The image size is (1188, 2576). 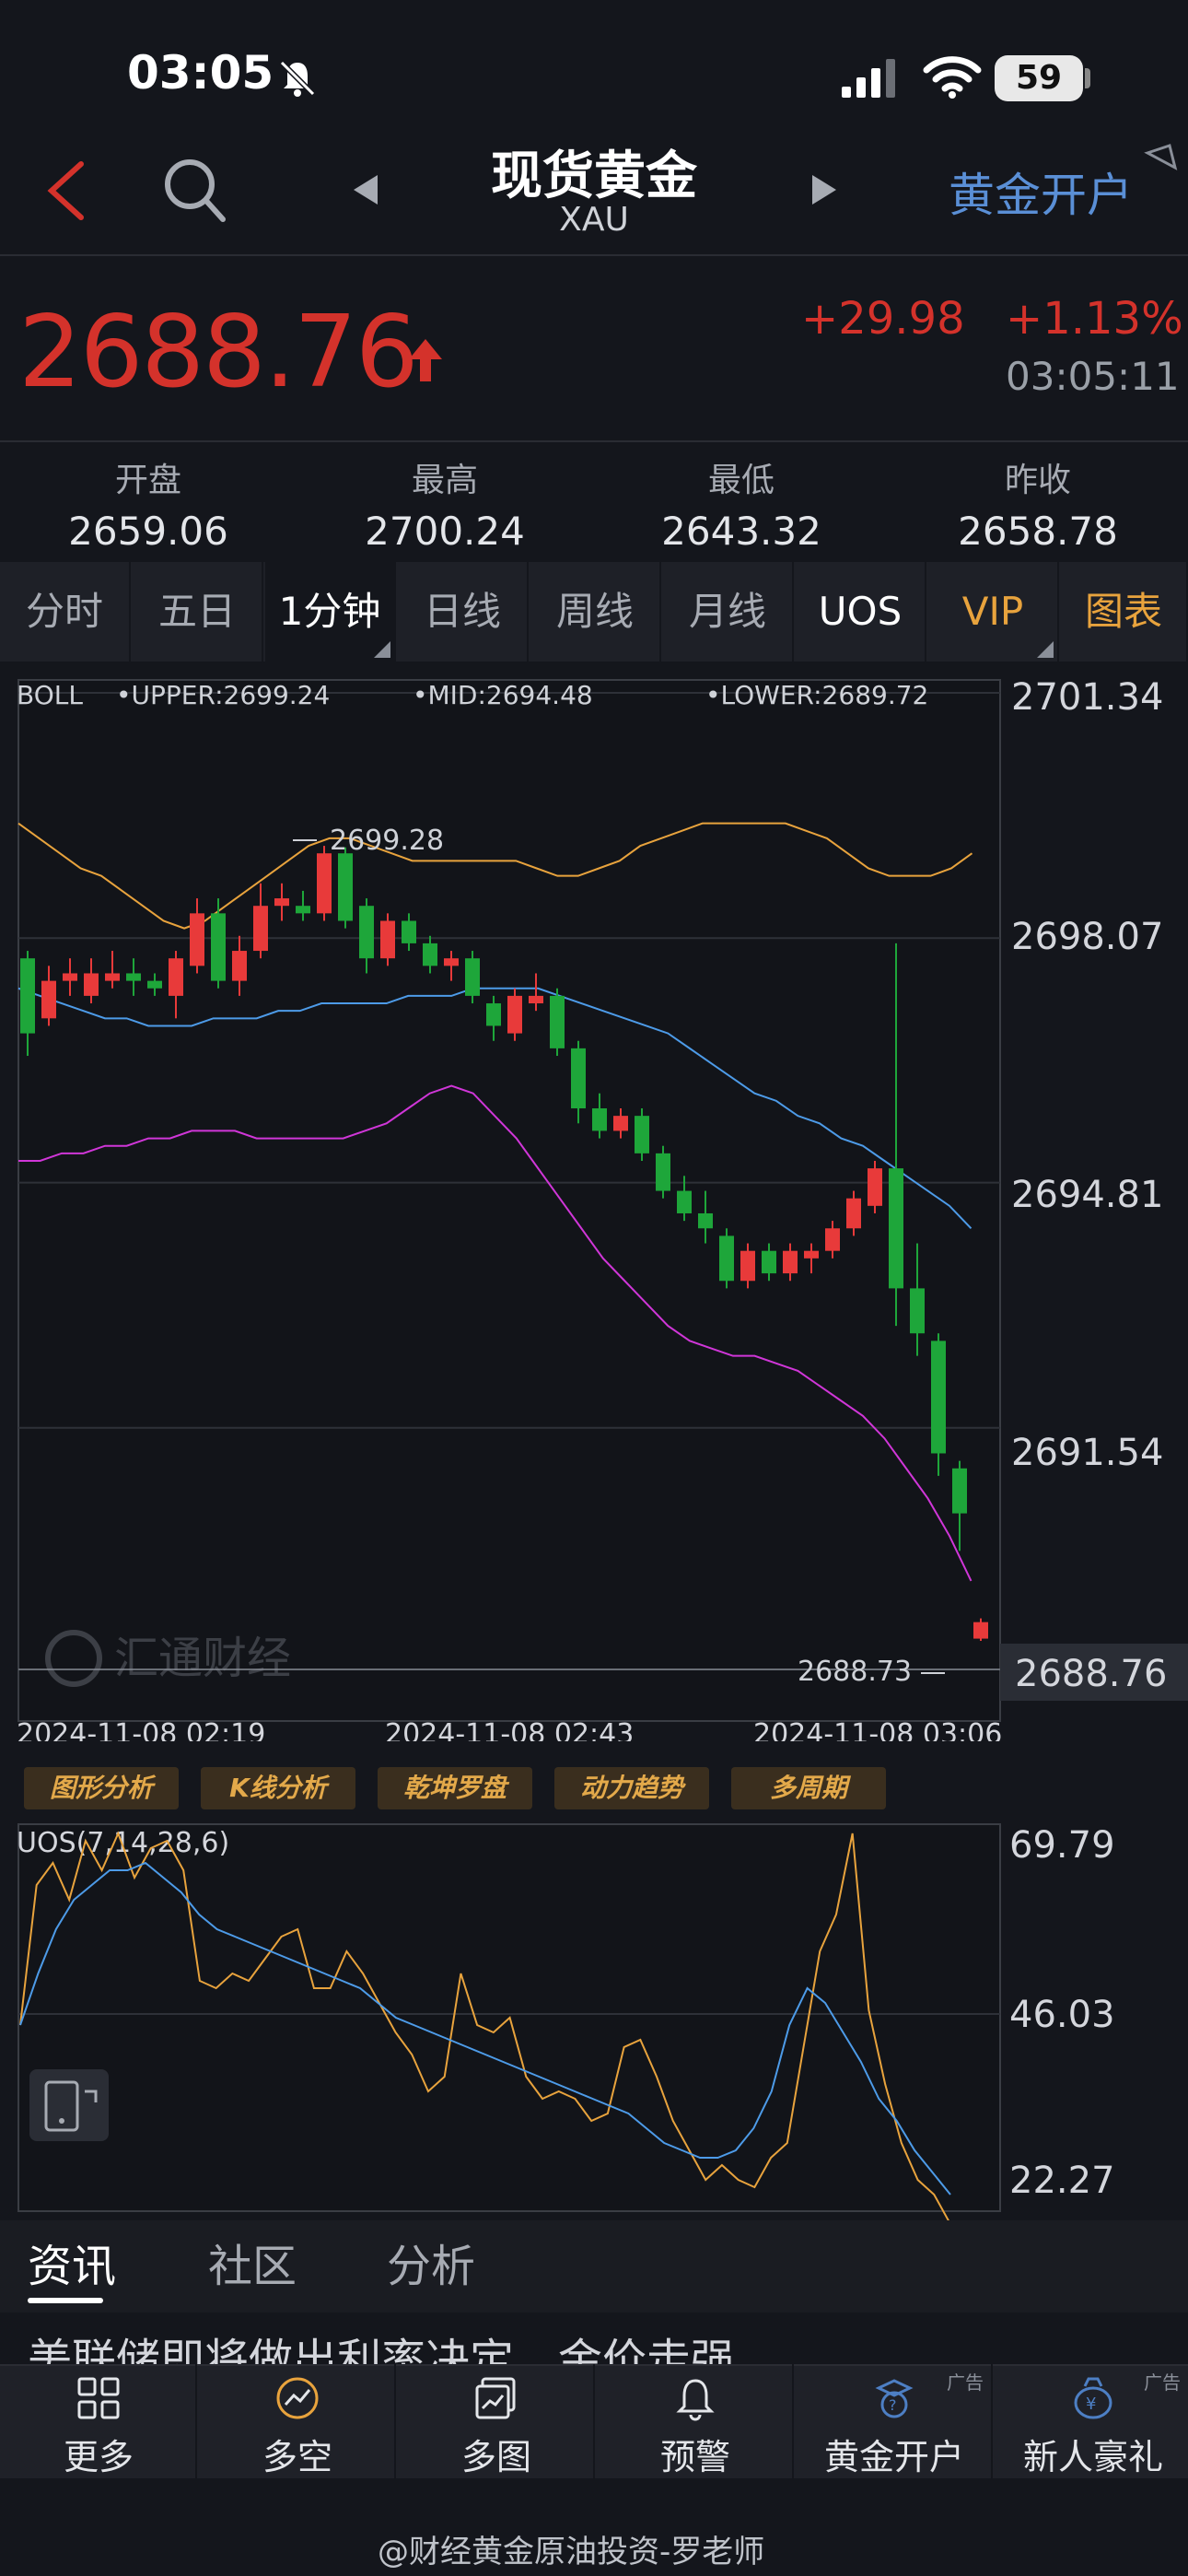 What do you see at coordinates (50, 695) in the screenshot?
I see `boll-label: BOLL` at bounding box center [50, 695].